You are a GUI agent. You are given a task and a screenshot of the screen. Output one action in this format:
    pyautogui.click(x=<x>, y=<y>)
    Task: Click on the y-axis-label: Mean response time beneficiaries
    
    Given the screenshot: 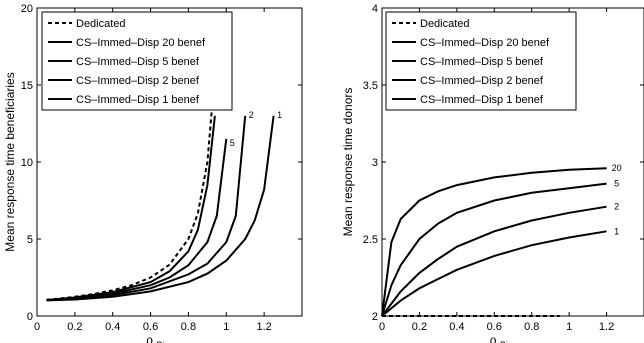 What is the action you would take?
    pyautogui.click(x=10, y=161)
    